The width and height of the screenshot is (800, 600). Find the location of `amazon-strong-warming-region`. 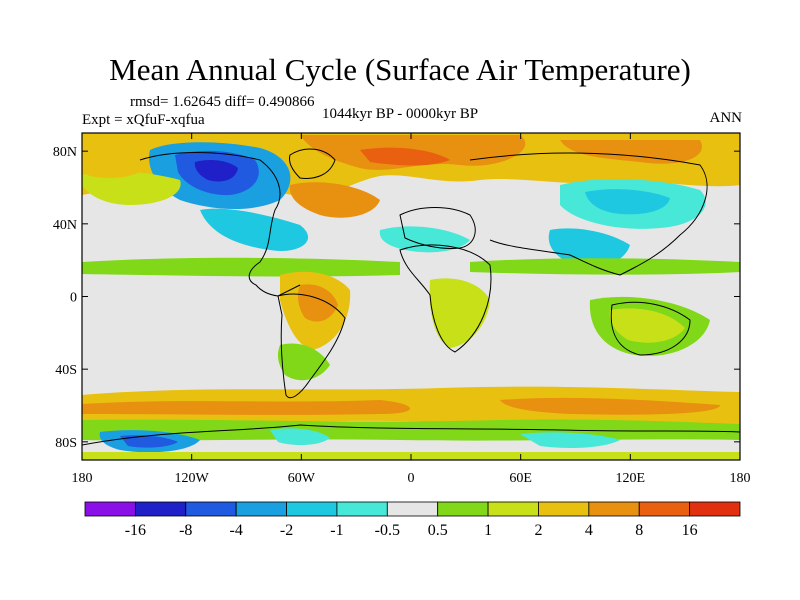

amazon-strong-warming-region is located at coordinates (317, 303).